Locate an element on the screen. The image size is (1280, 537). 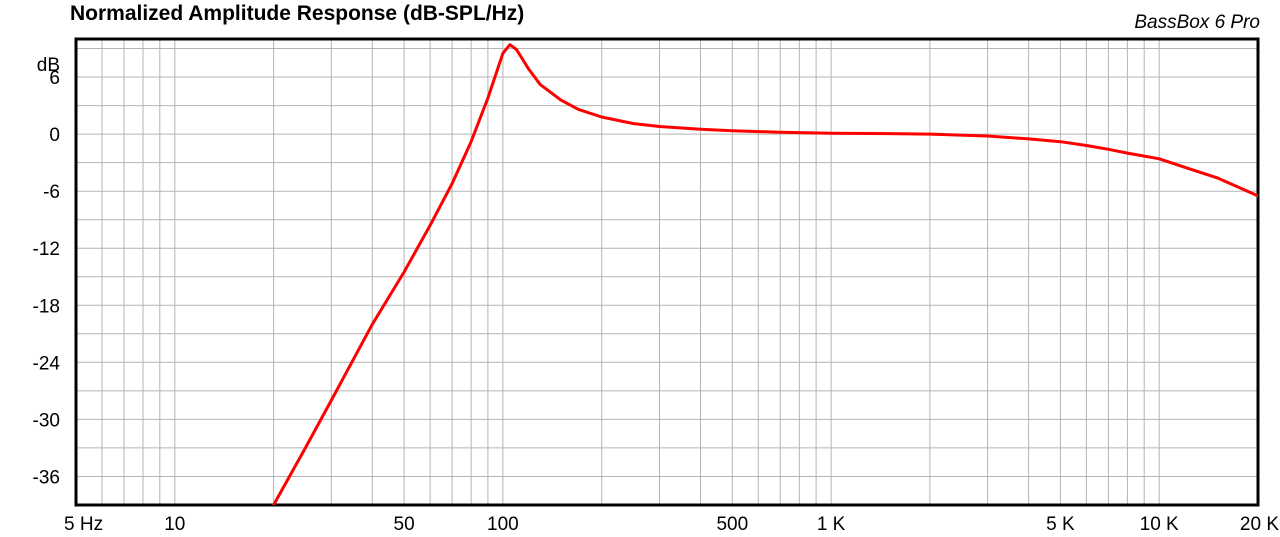
x-tick-label: 20 K is located at coordinates (1259, 524).